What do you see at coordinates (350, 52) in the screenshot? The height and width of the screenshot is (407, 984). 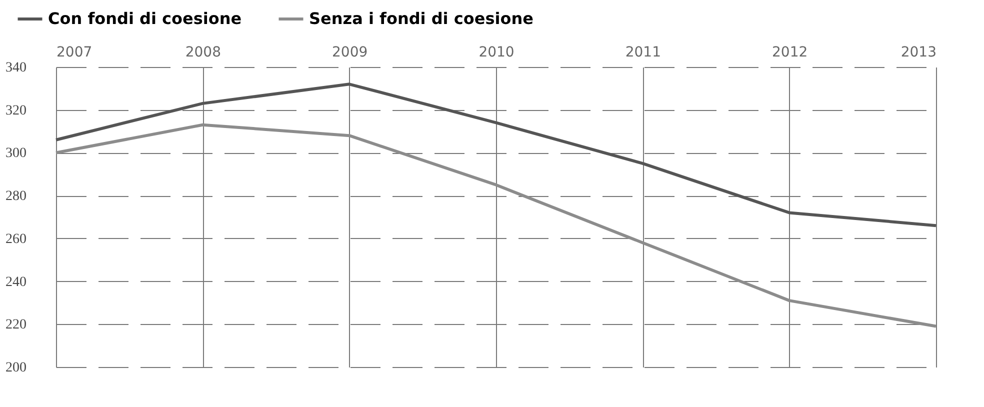 I see `x-tick-label: 2009` at bounding box center [350, 52].